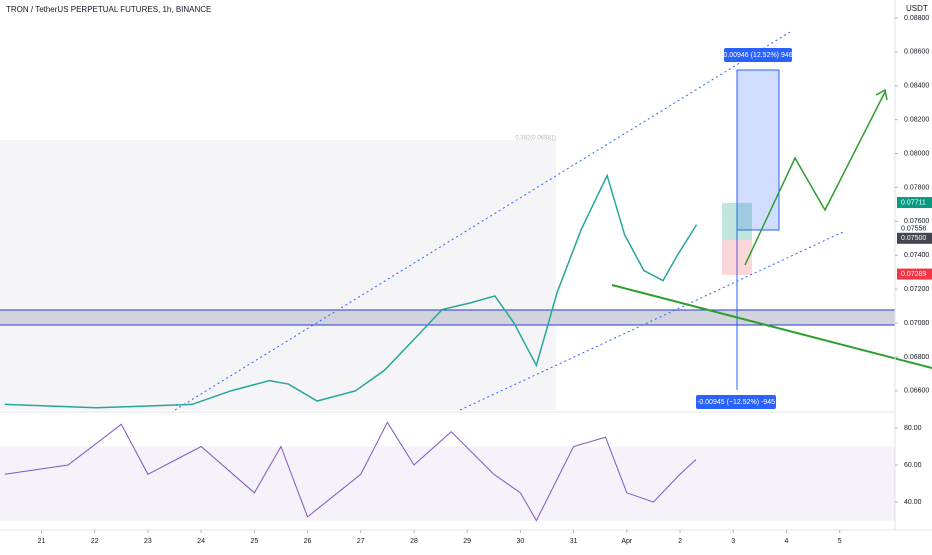 Image resolution: width=932 pixels, height=555 pixels. I want to click on x-tick-label: 5, so click(840, 541).